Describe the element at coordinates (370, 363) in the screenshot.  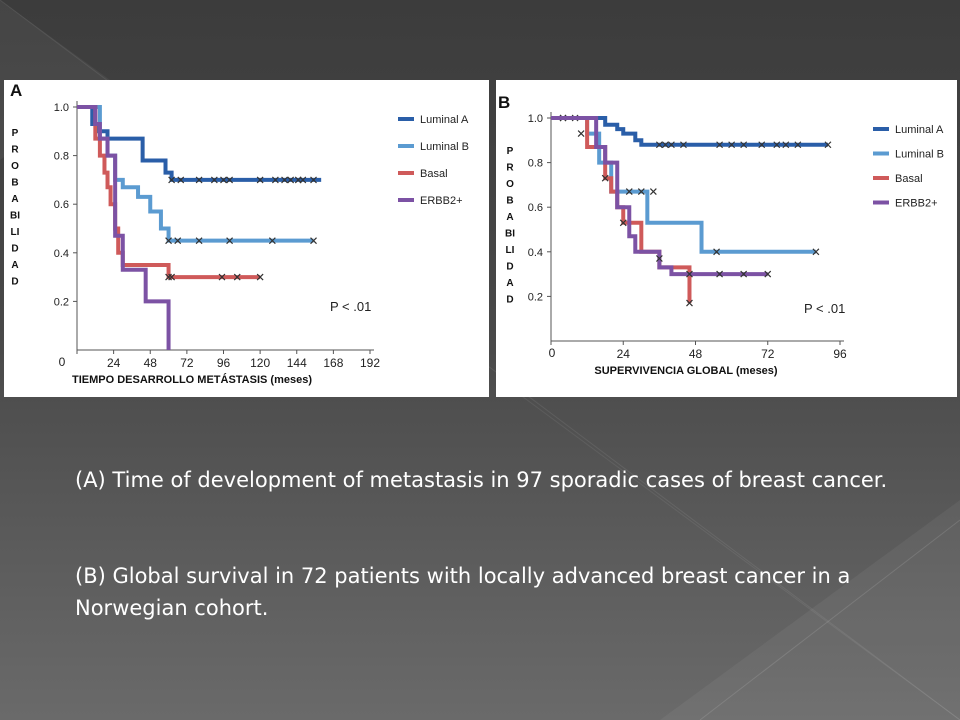
I see `x-tick-label: 192` at that location.